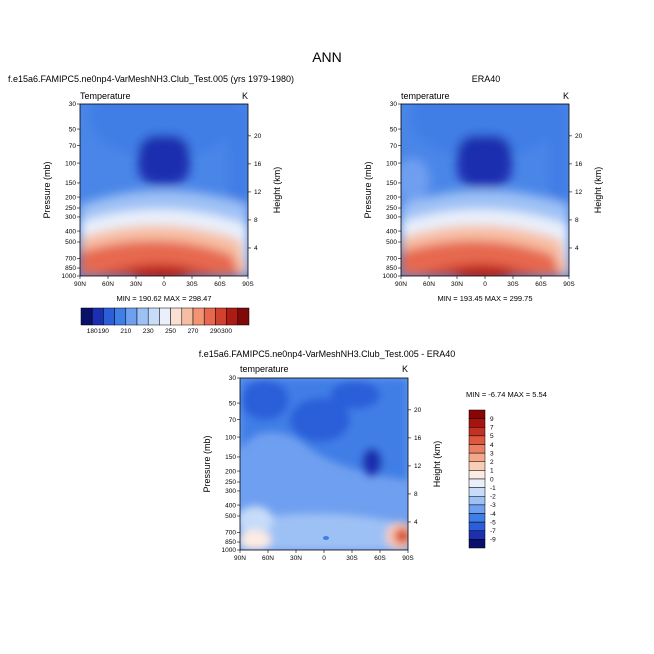 The image size is (654, 654). What do you see at coordinates (163, 298) in the screenshot?
I see `panel-model-minmax: MIN = 190.62 MAX = 298.47` at bounding box center [163, 298].